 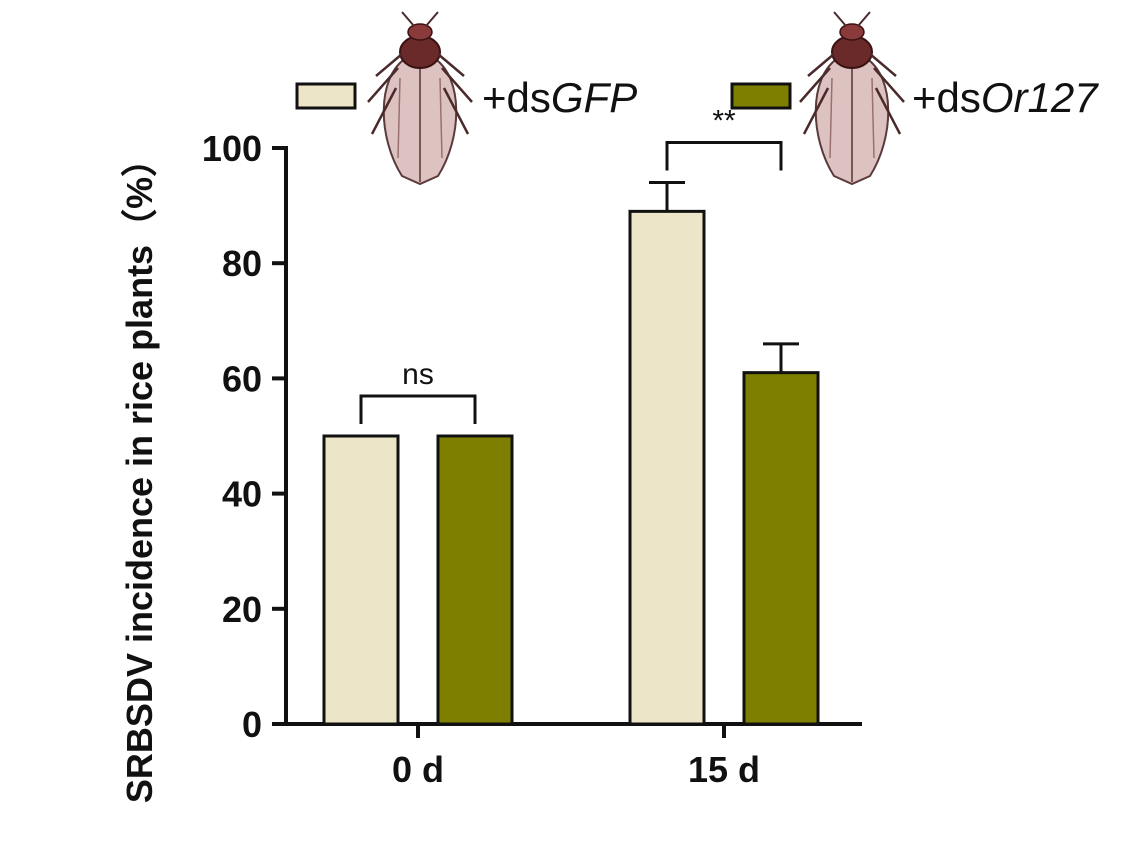 What do you see at coordinates (232, 148) in the screenshot?
I see `y-tick-label: 100` at bounding box center [232, 148].